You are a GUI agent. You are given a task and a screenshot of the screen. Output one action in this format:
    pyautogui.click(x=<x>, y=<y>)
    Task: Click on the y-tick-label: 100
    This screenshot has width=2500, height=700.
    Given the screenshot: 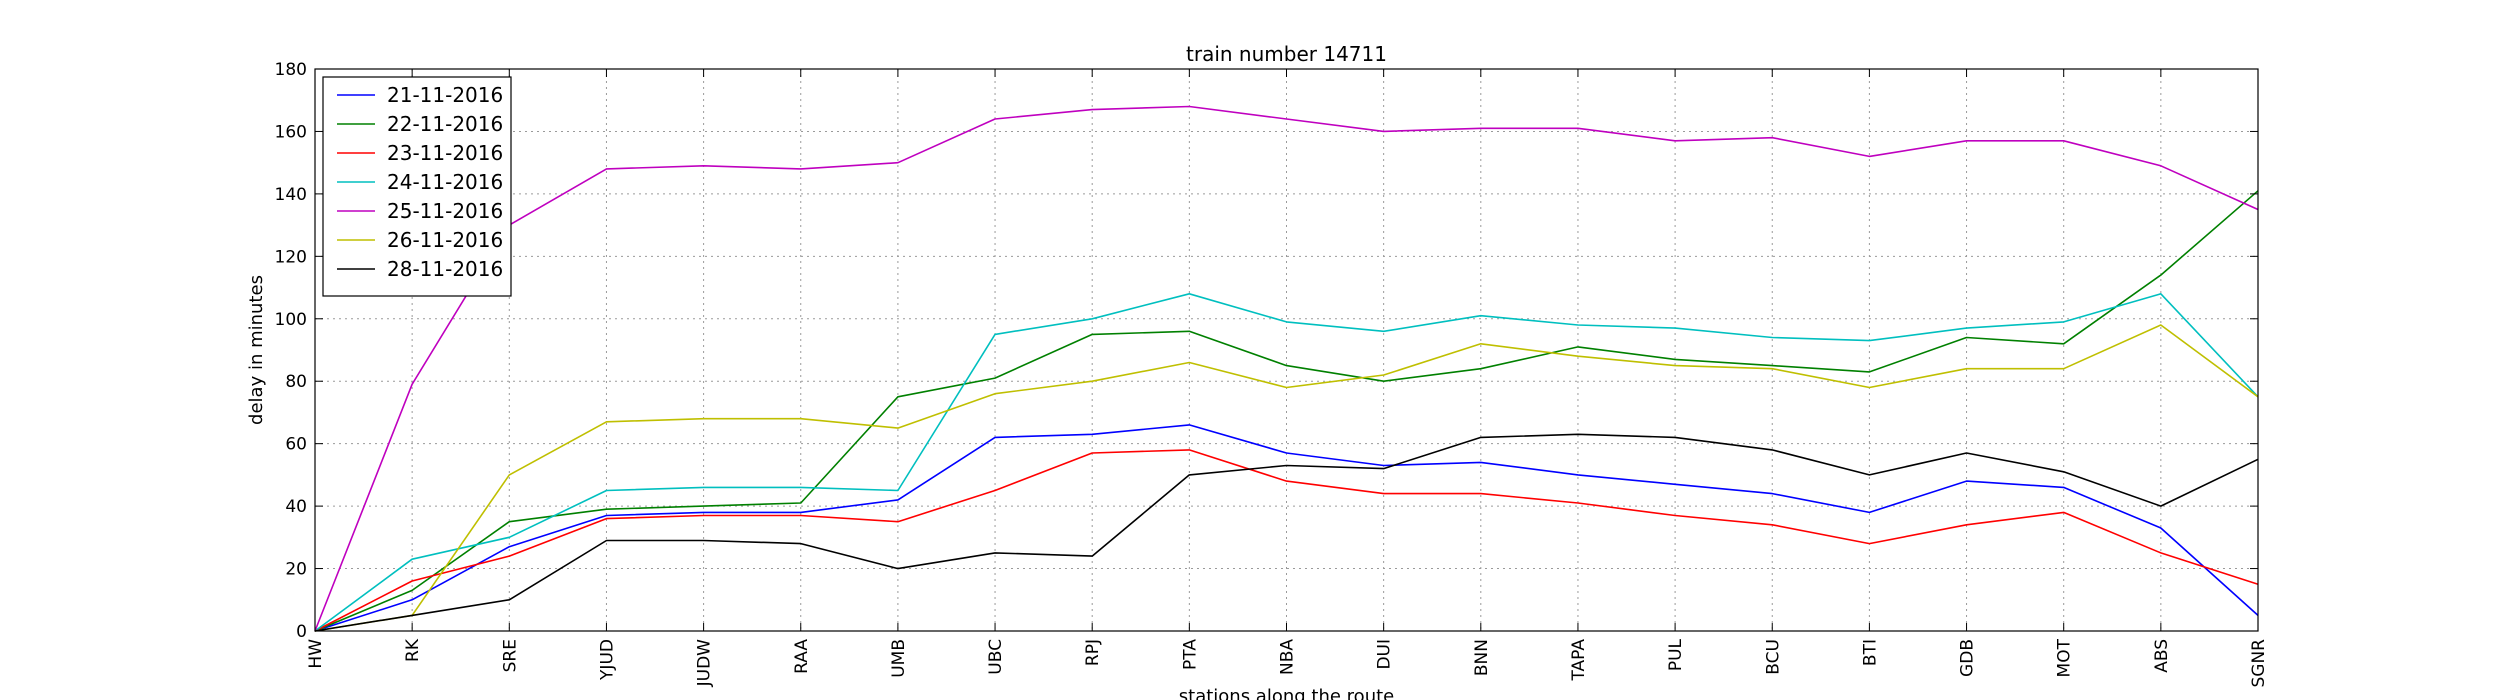 What is the action you would take?
    pyautogui.click(x=291, y=320)
    